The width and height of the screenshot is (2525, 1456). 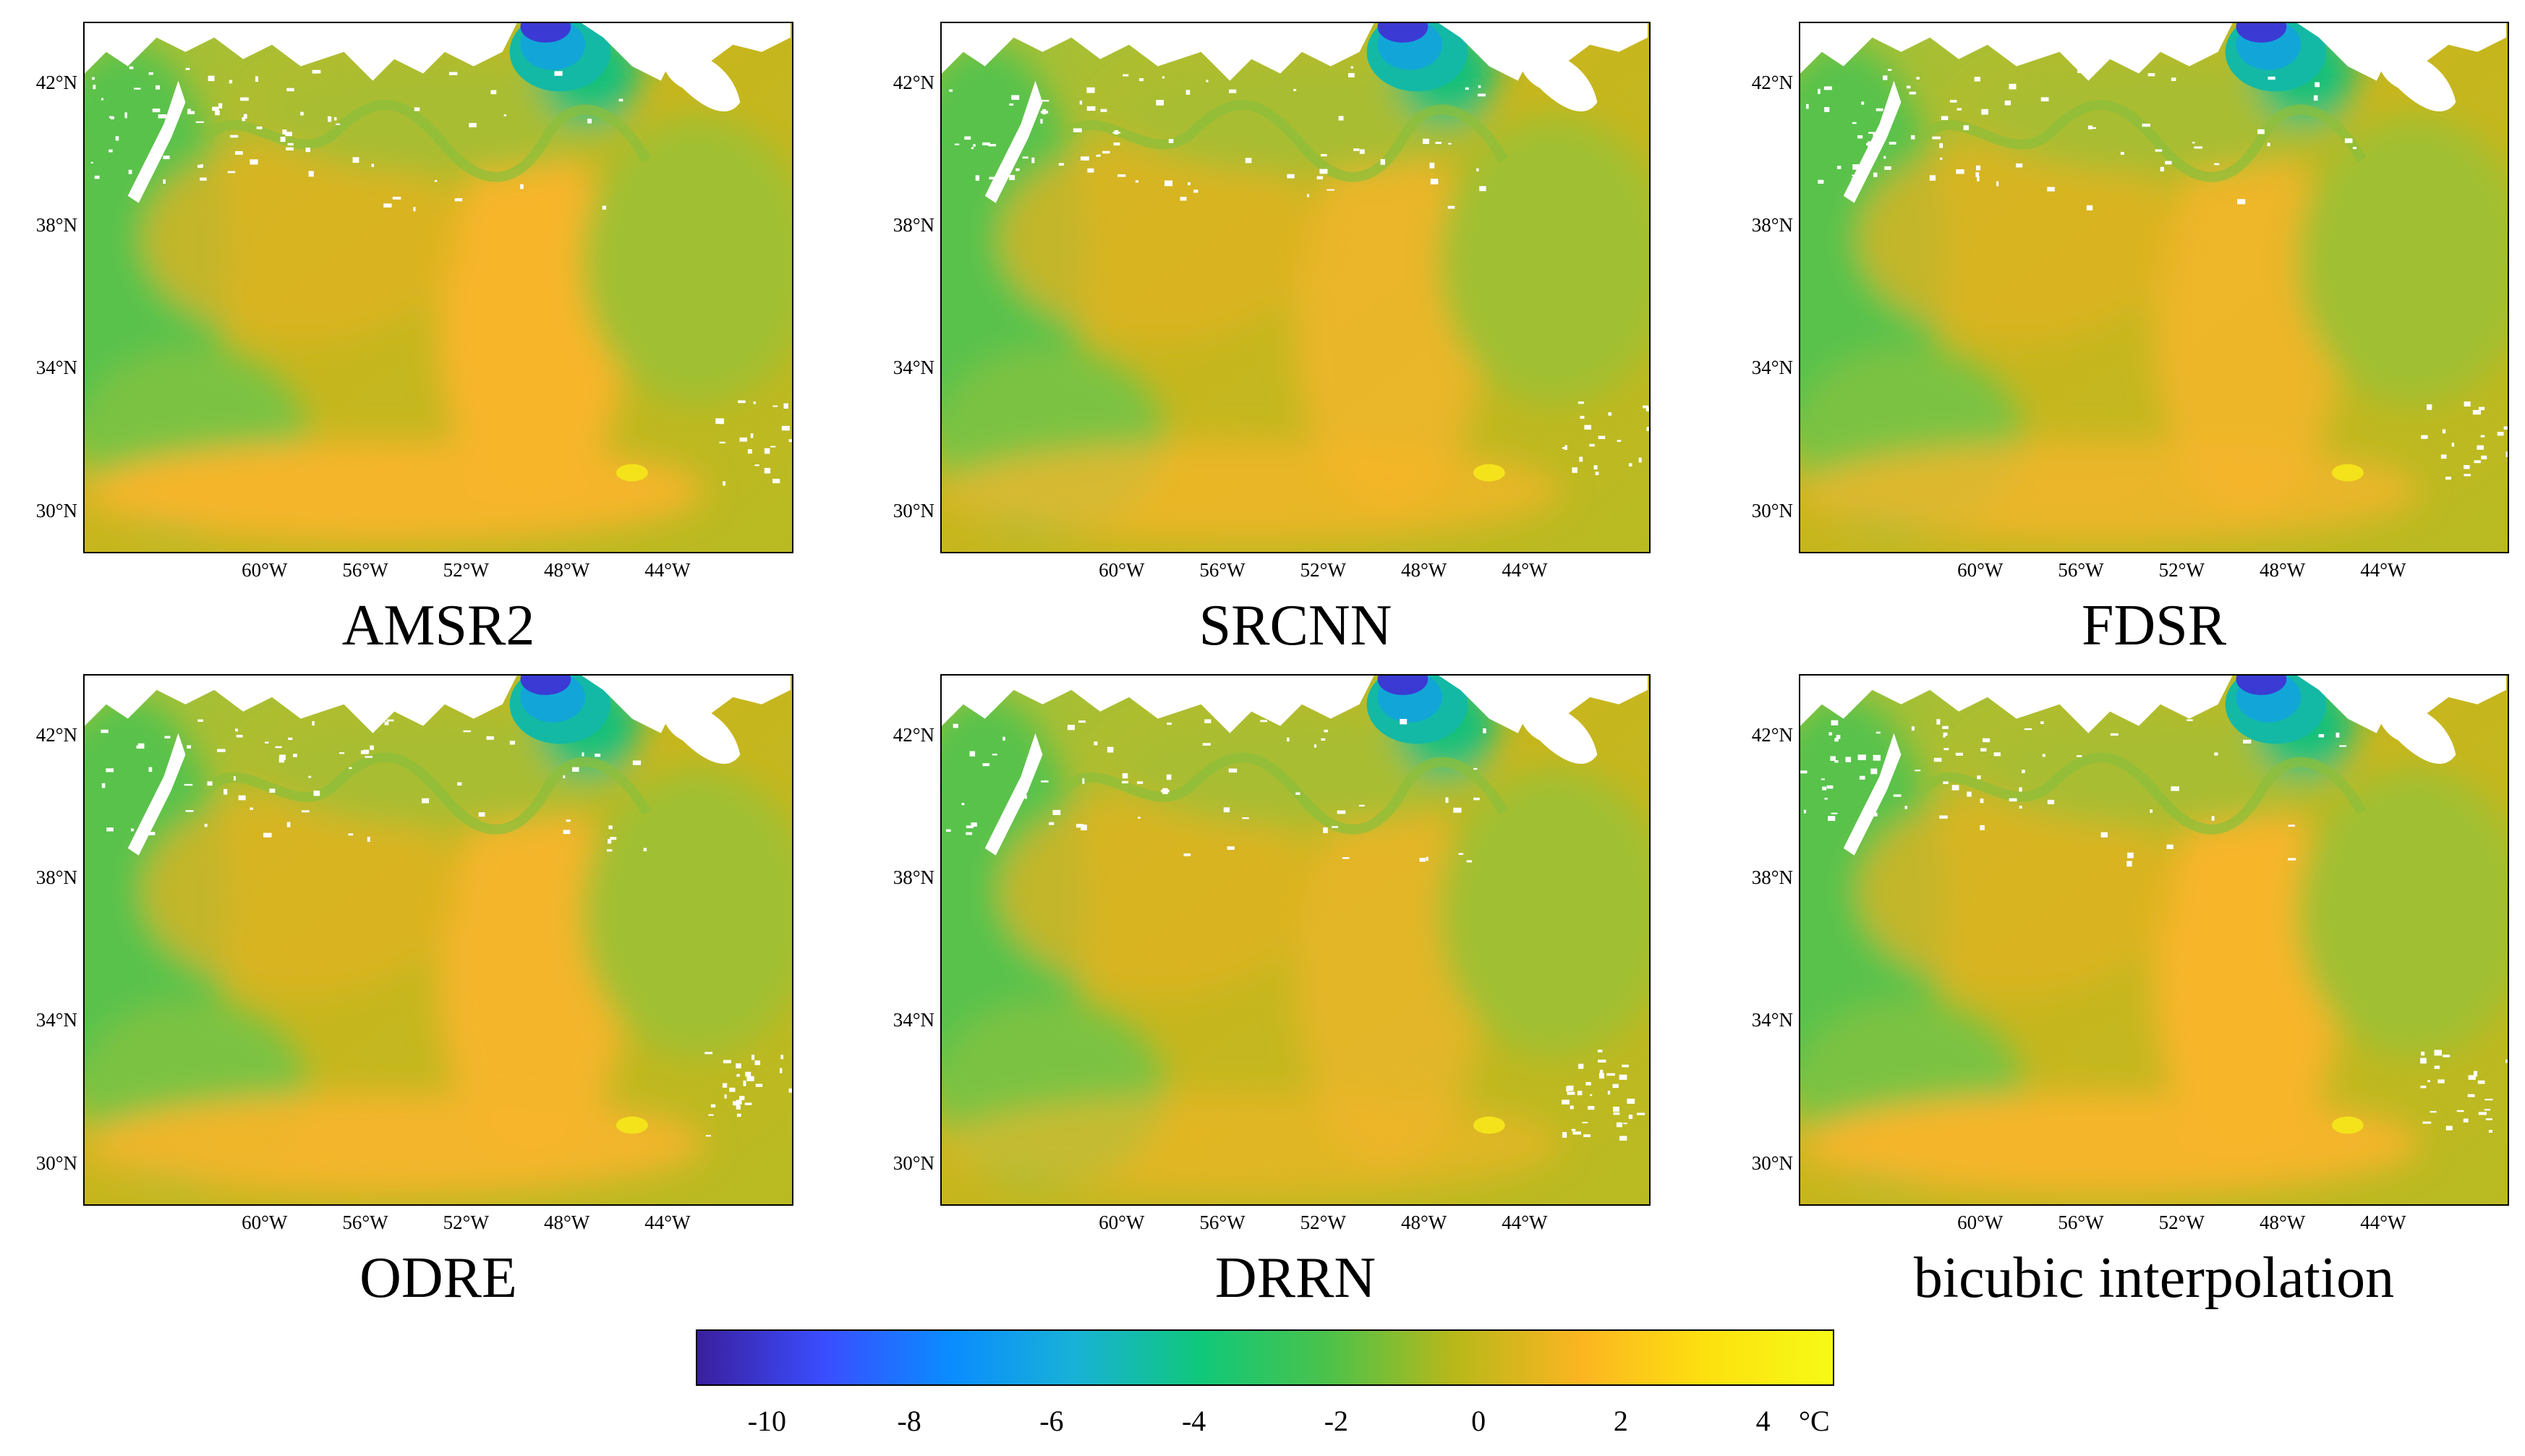 I want to click on panel-title: FDSR, so click(x=2154, y=625).